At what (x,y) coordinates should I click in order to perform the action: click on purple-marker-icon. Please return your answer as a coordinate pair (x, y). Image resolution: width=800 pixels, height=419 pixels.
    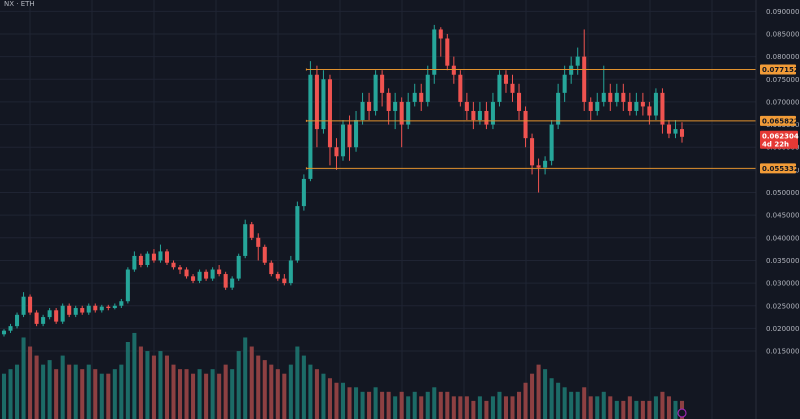
    Looking at the image, I should click on (682, 413).